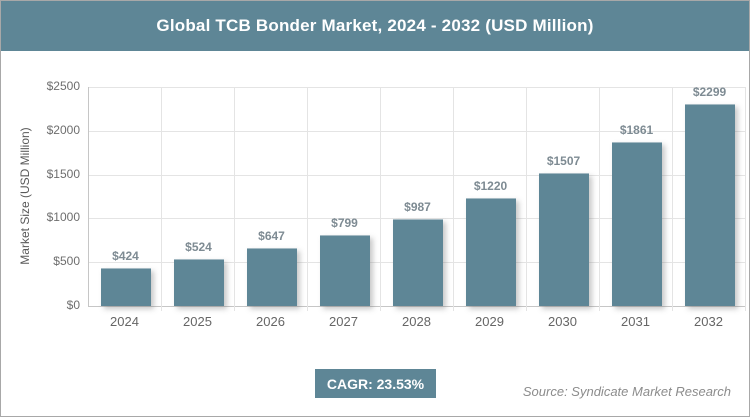 The image size is (750, 417). What do you see at coordinates (490, 186) in the screenshot?
I see `bar-value-label: $1220` at bounding box center [490, 186].